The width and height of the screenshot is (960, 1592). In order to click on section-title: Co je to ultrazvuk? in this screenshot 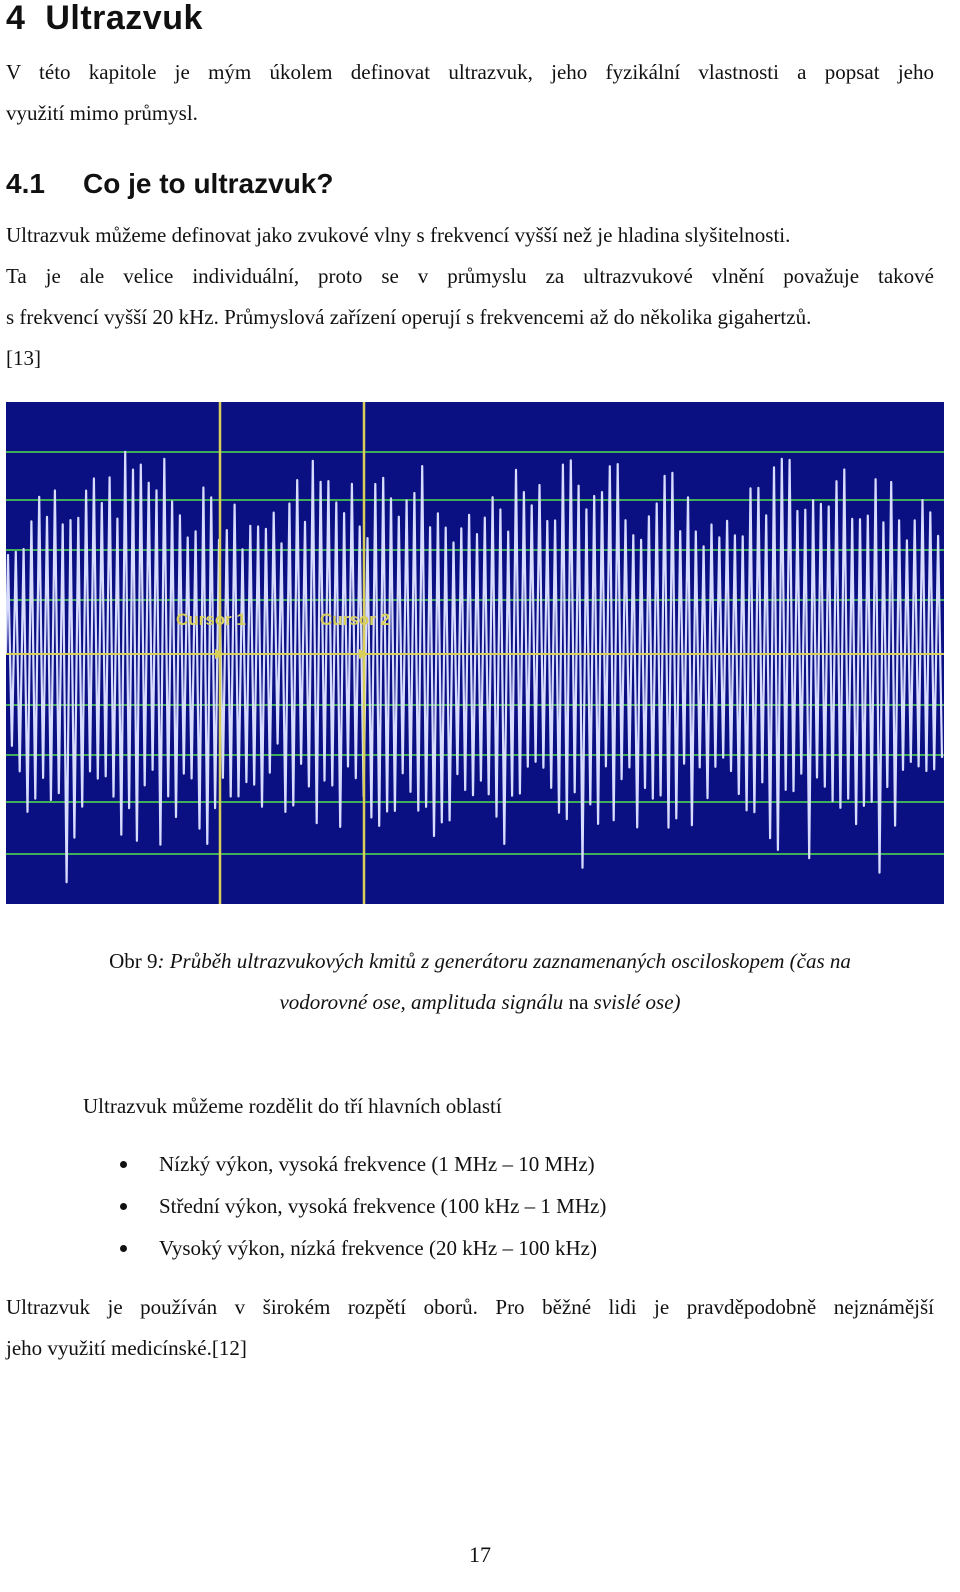, I will do `click(208, 183)`.